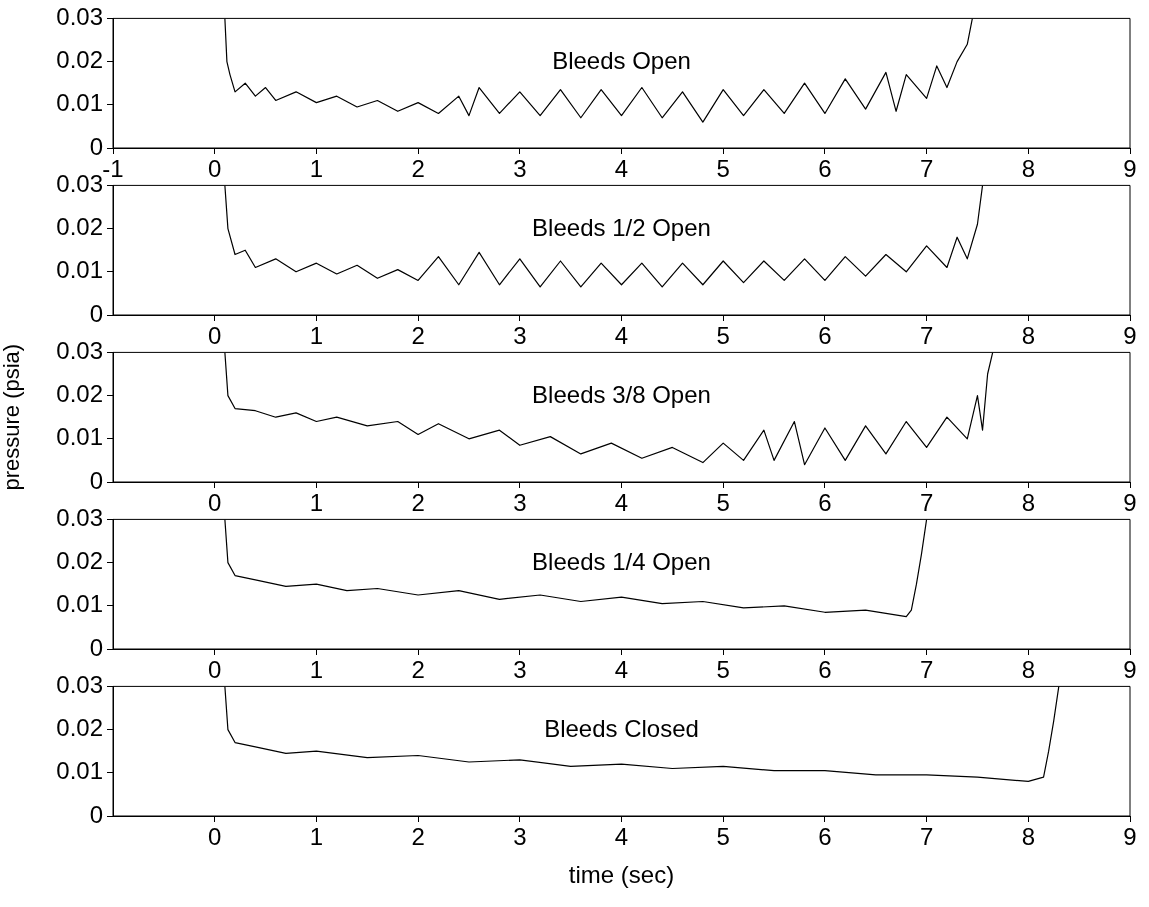  What do you see at coordinates (621, 395) in the screenshot?
I see `text: Bleeds 3/8 Open` at bounding box center [621, 395].